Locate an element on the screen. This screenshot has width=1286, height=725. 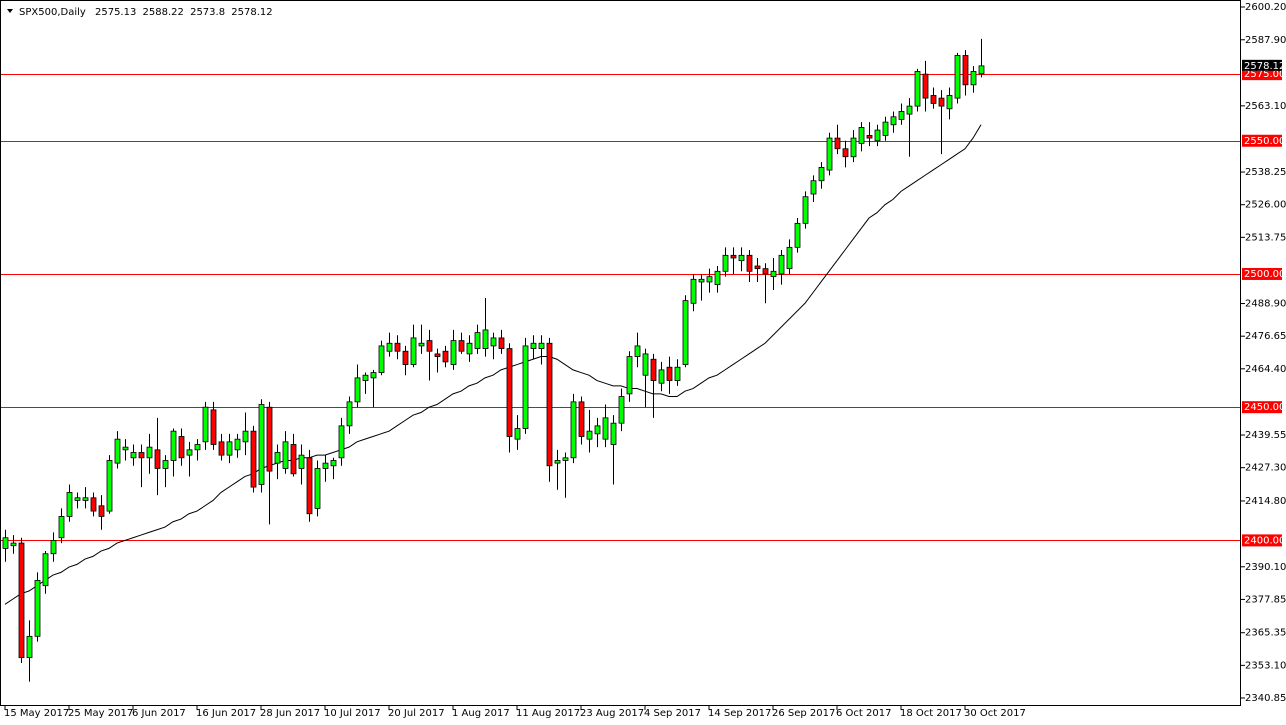
level-label: 2550.00 is located at coordinates (1264, 141).